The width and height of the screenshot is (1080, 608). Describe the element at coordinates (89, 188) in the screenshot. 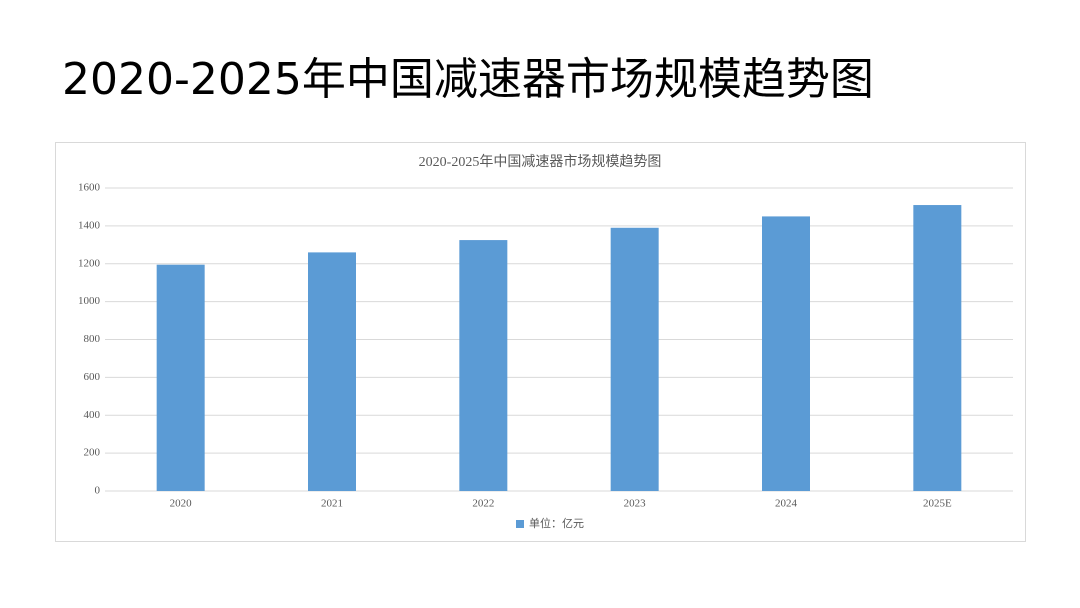

I see `y-tick-label: 1600` at that location.